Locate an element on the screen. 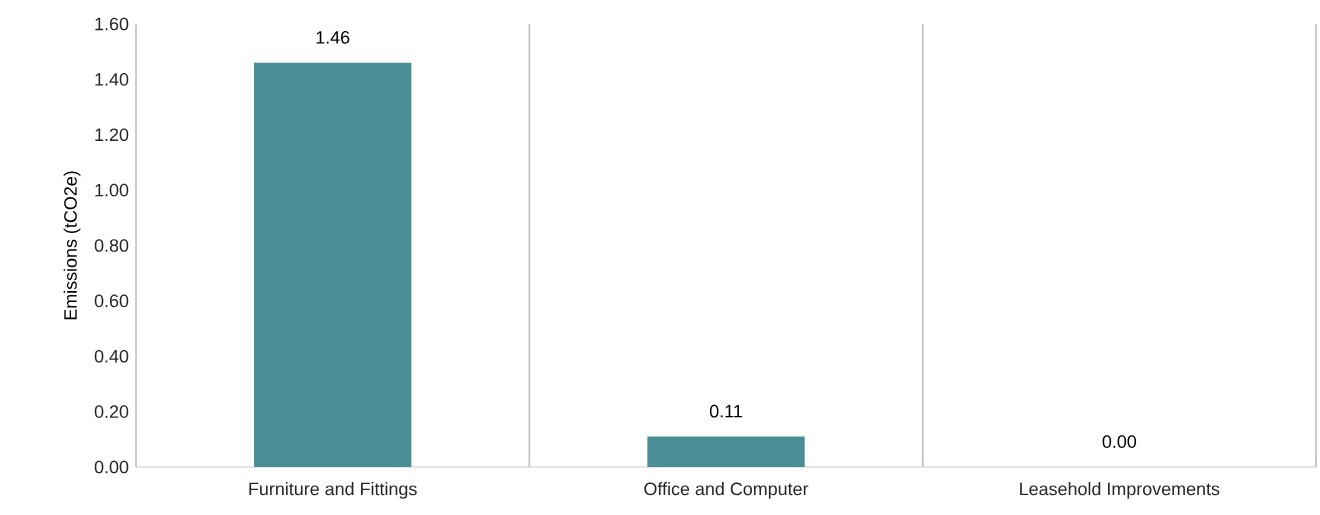  y-tick-label: 1.40 is located at coordinates (112, 79).